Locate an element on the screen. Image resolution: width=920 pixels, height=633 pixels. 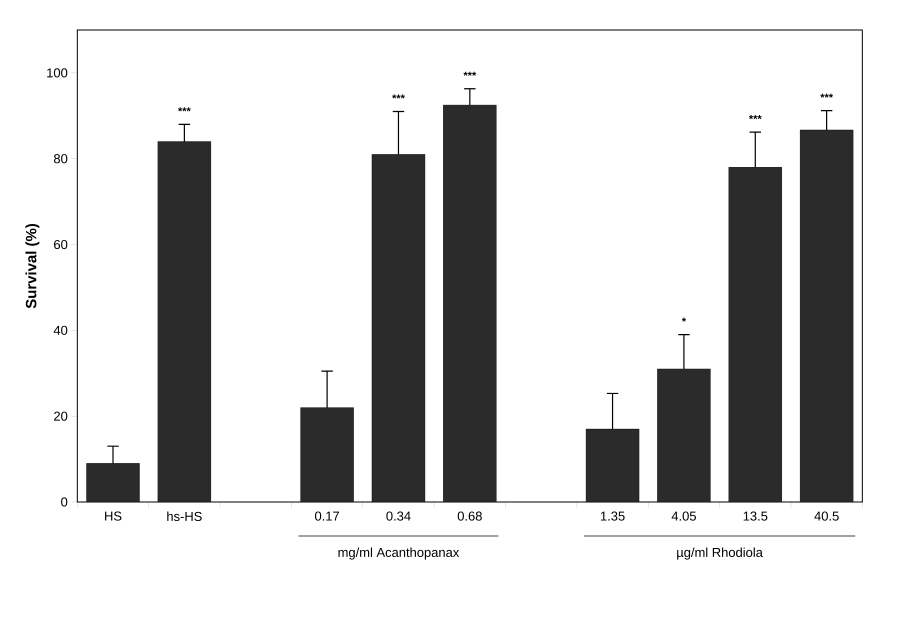
x-tick-label: 0.17 is located at coordinates (327, 516).